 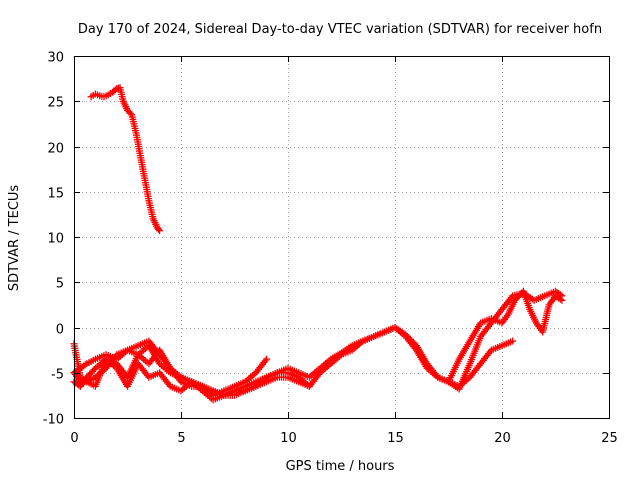 What do you see at coordinates (74, 438) in the screenshot?
I see `x-tick-label: 0` at bounding box center [74, 438].